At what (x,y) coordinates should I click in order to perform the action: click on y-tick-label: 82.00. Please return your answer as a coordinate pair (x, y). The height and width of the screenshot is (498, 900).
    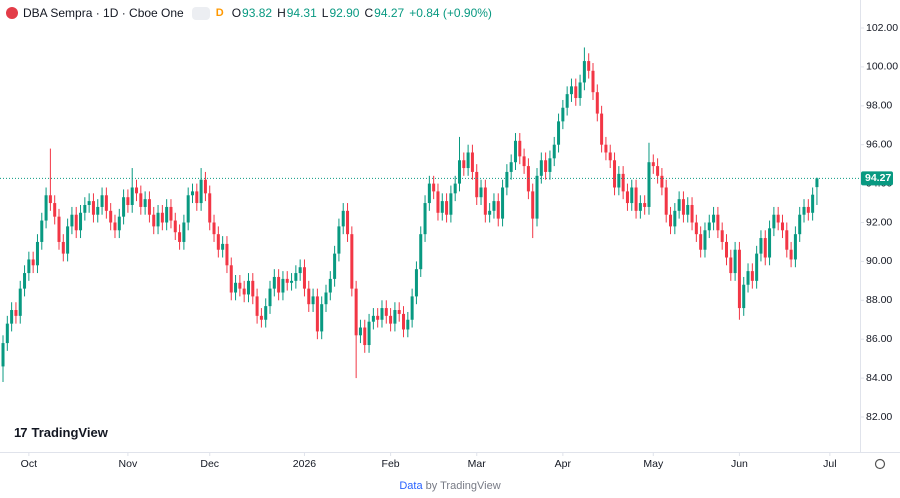
    Looking at the image, I should click on (879, 417).